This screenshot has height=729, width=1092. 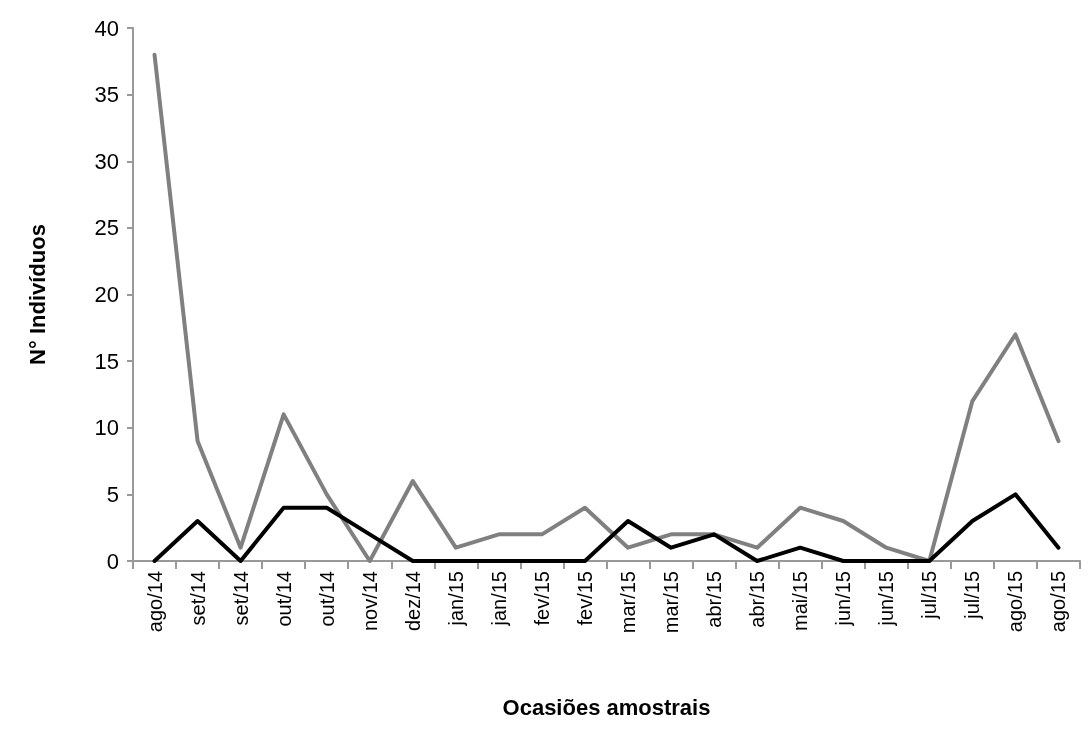 I want to click on x-tick-label: mai/15, so click(x=800, y=601).